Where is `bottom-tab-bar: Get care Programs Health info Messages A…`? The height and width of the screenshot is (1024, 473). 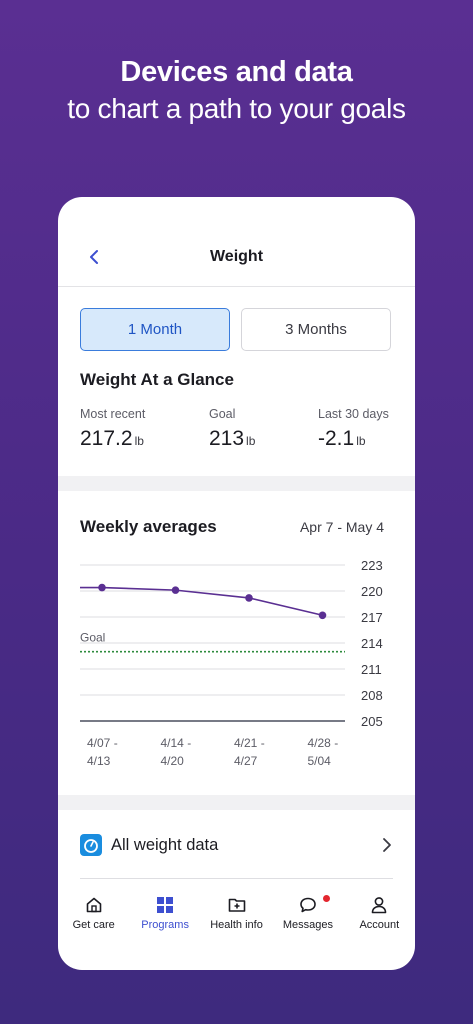 bottom-tab-bar: Get care Programs Health info Messages A… is located at coordinates (236, 917).